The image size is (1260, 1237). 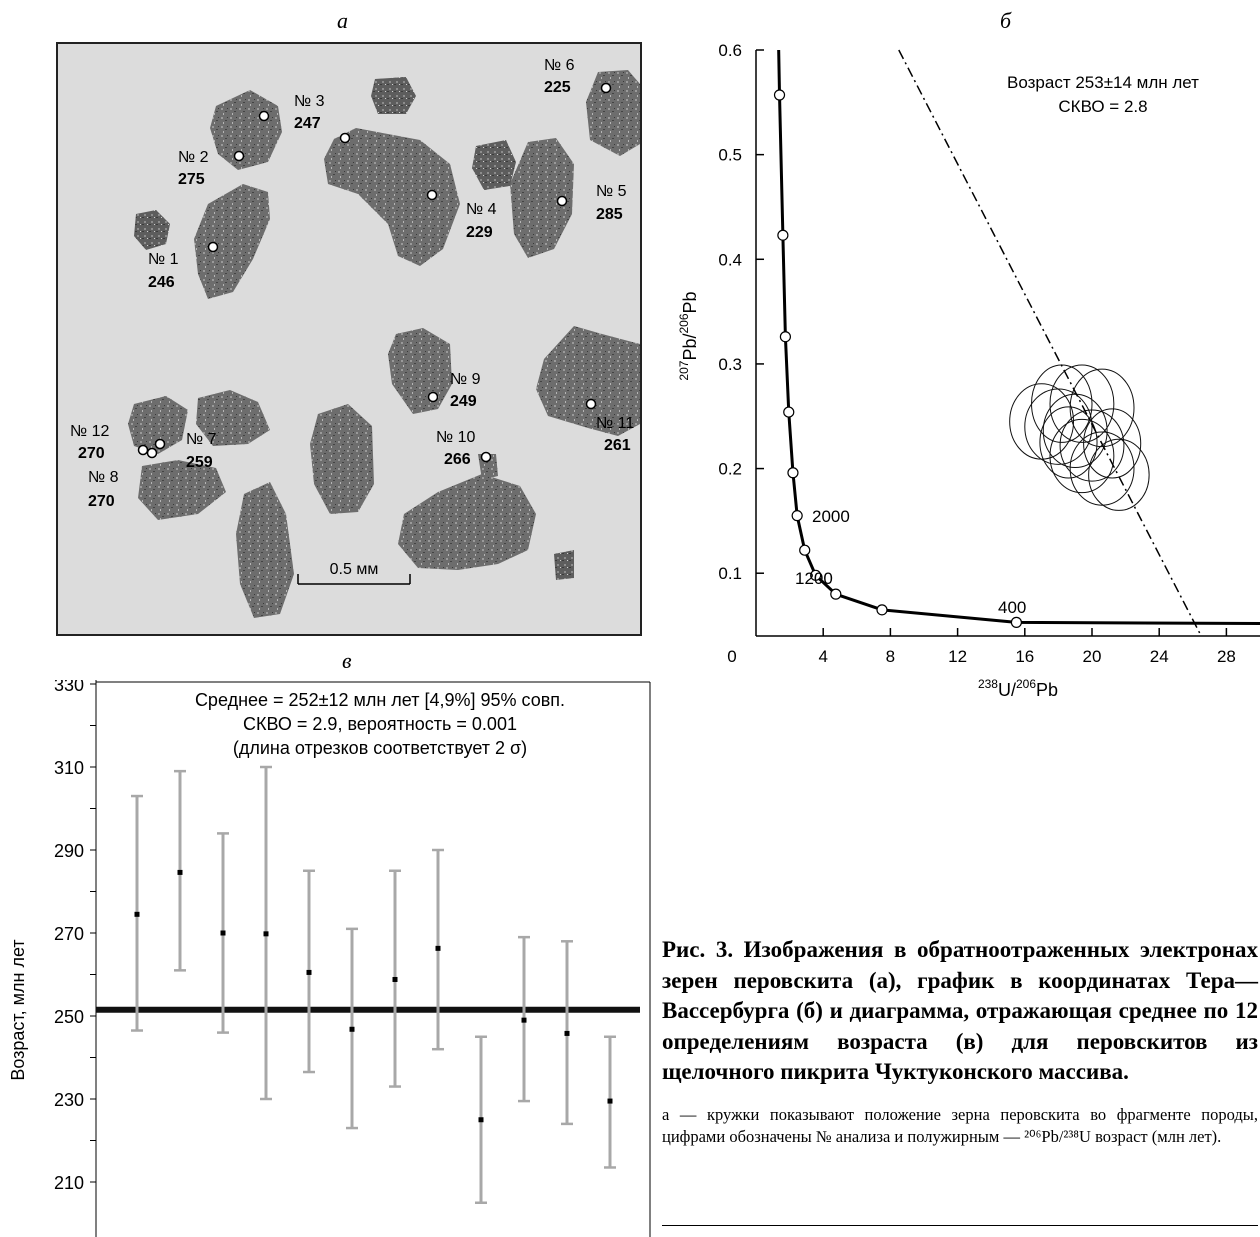 I want to click on grain-small-left, so click(x=152, y=230).